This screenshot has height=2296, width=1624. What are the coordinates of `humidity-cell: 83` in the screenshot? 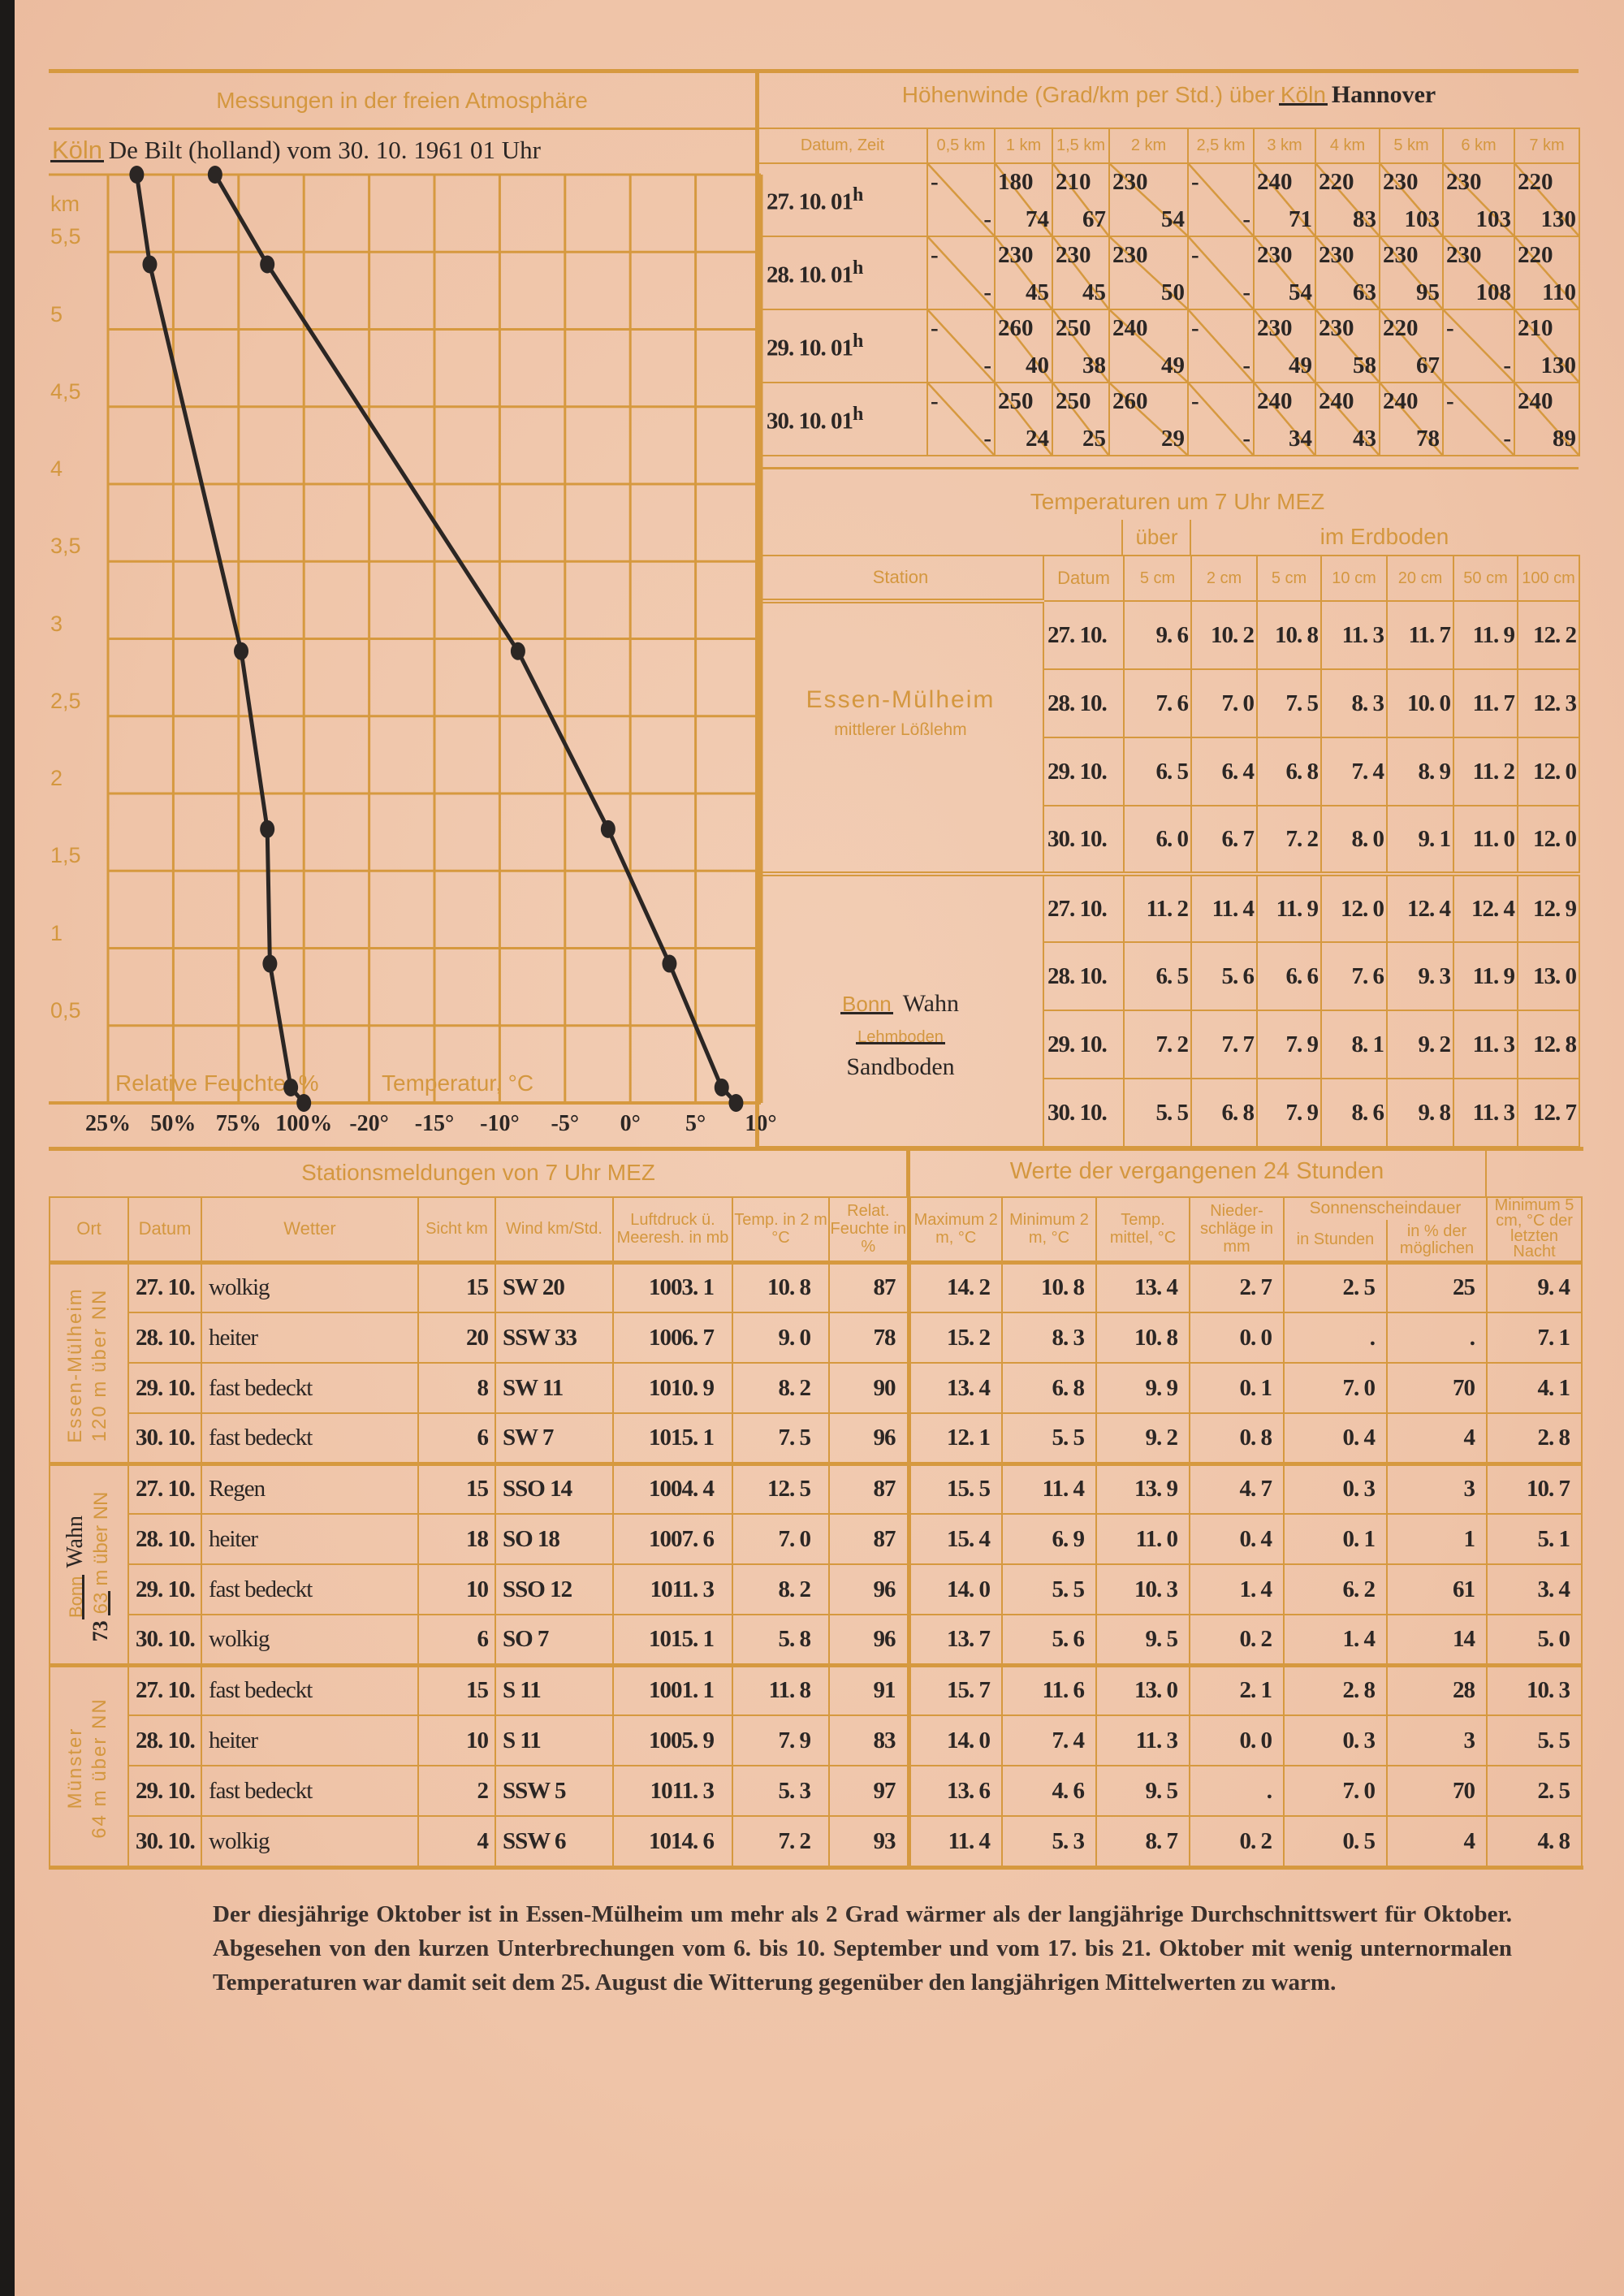 It's located at (868, 1740).